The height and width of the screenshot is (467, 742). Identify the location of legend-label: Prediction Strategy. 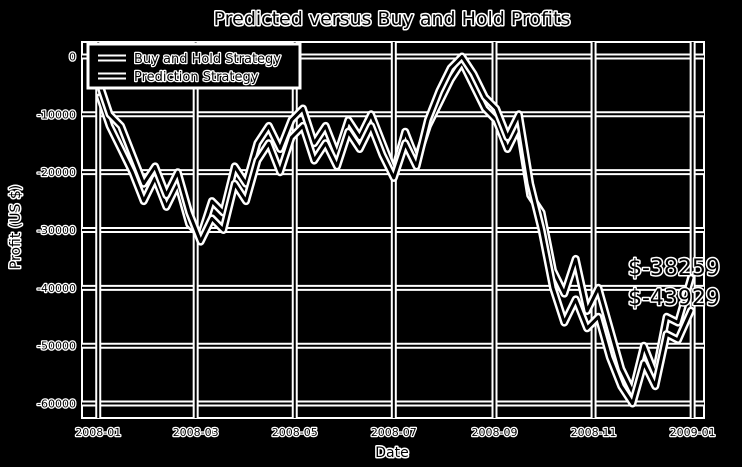
(196, 77).